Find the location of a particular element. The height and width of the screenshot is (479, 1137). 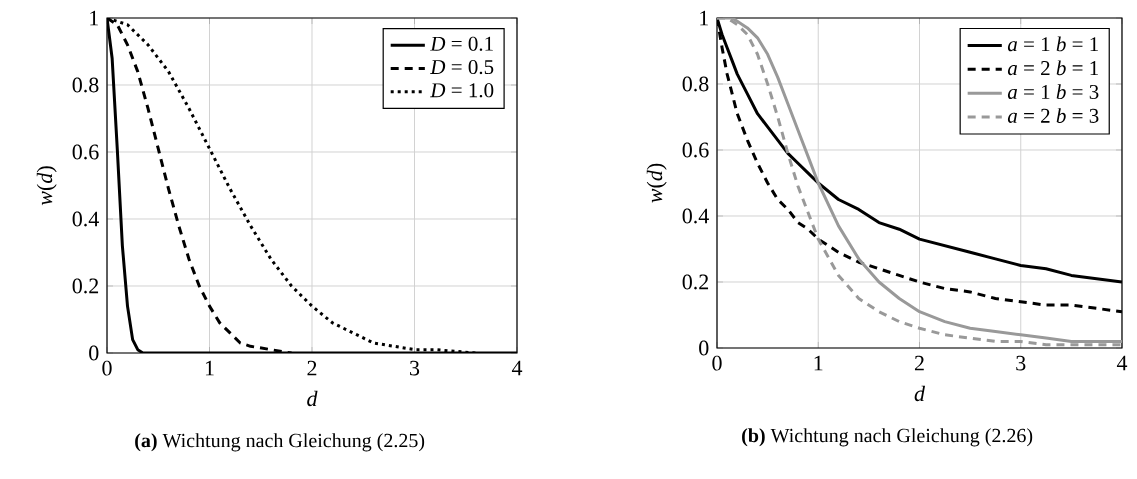

legend-label: D = 0.5 is located at coordinates (462, 67).